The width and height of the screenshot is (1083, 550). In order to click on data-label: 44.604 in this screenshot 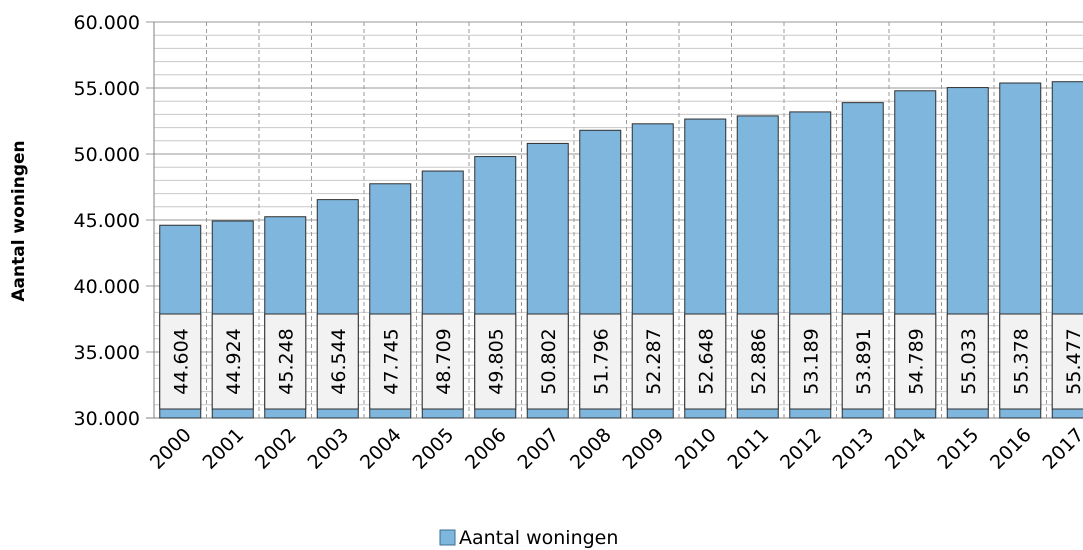, I will do `click(181, 361)`.